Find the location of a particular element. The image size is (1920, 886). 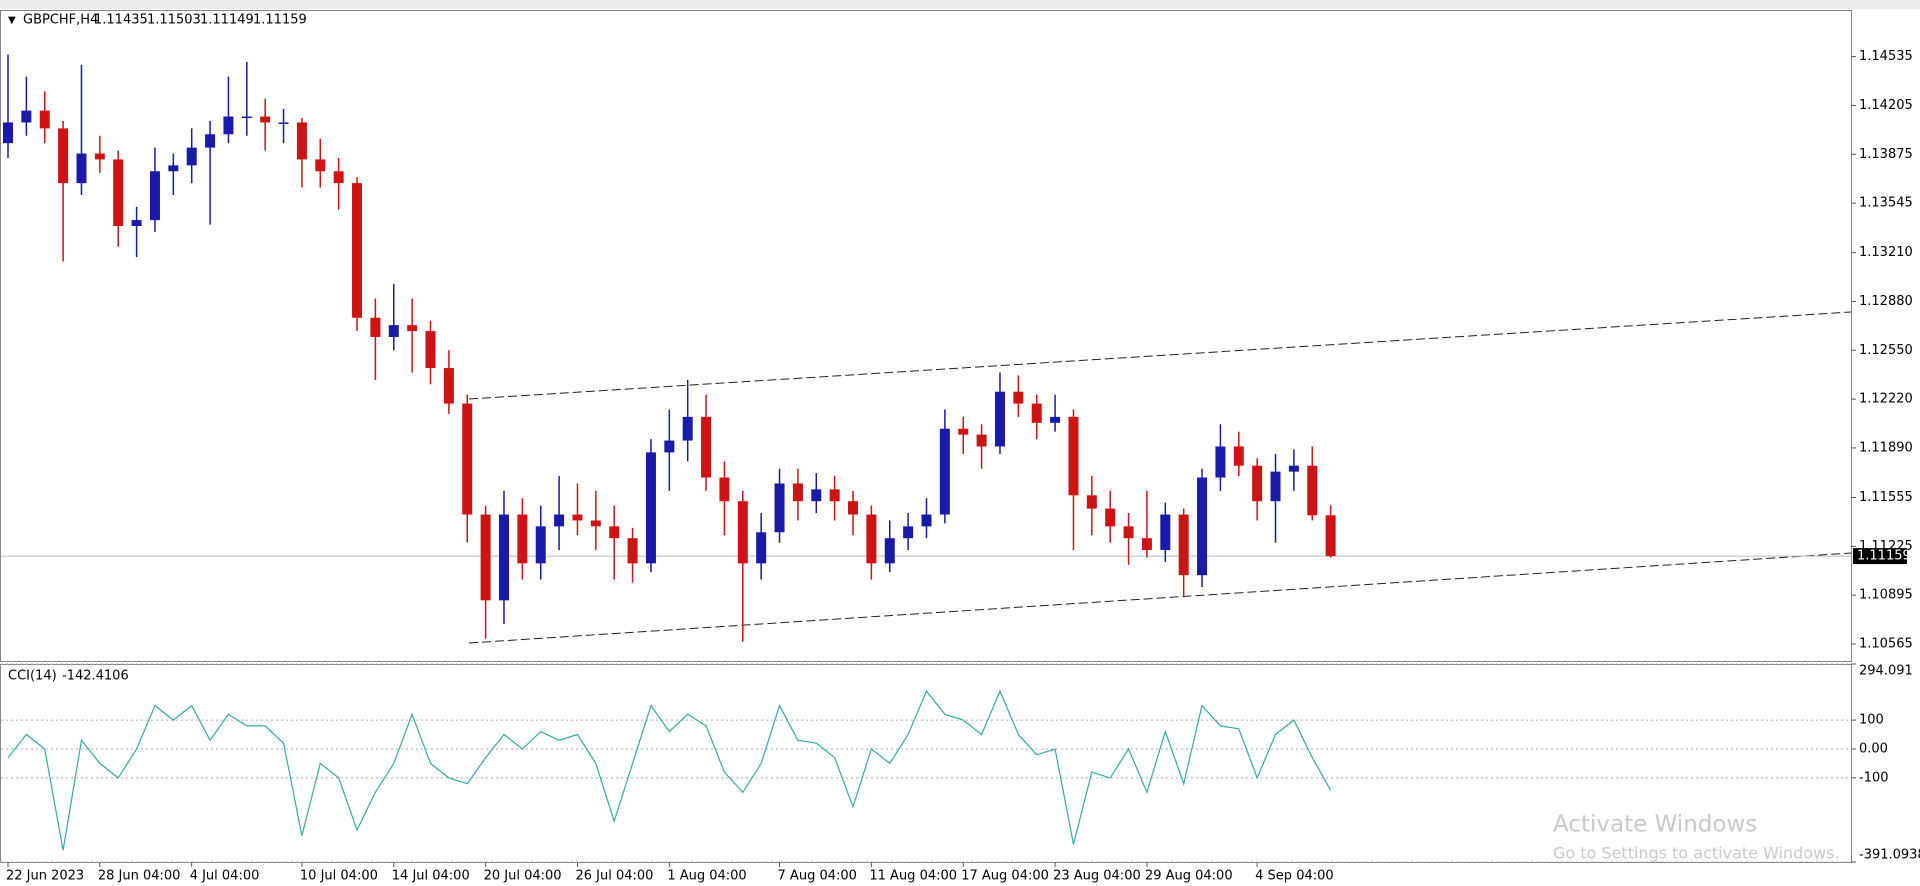

symbol-arrow: ▼ is located at coordinates (12, 20).